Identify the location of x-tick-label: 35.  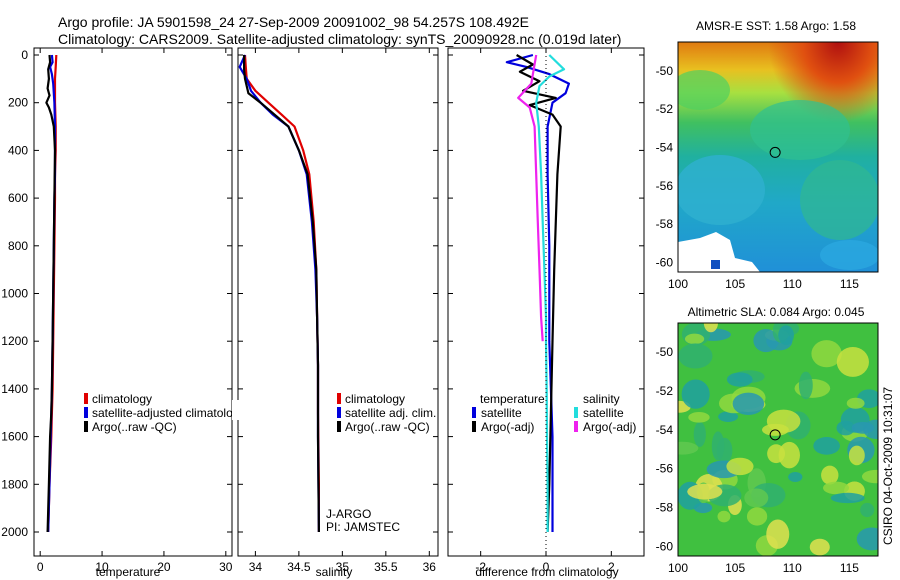
(343, 567).